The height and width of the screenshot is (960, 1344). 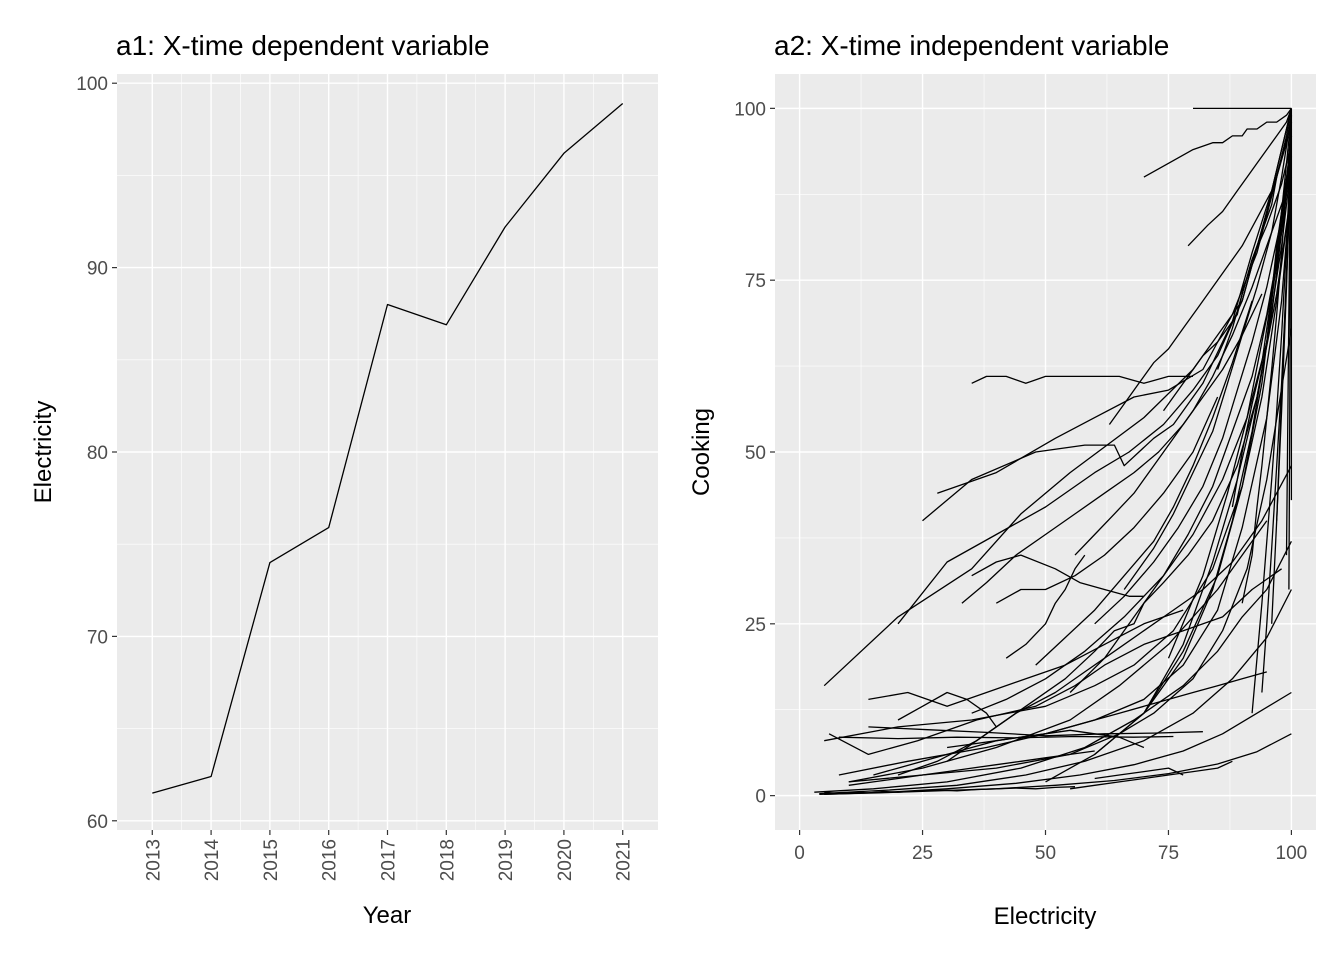 I want to click on a1-x-tick-label: 2021, so click(x=624, y=860).